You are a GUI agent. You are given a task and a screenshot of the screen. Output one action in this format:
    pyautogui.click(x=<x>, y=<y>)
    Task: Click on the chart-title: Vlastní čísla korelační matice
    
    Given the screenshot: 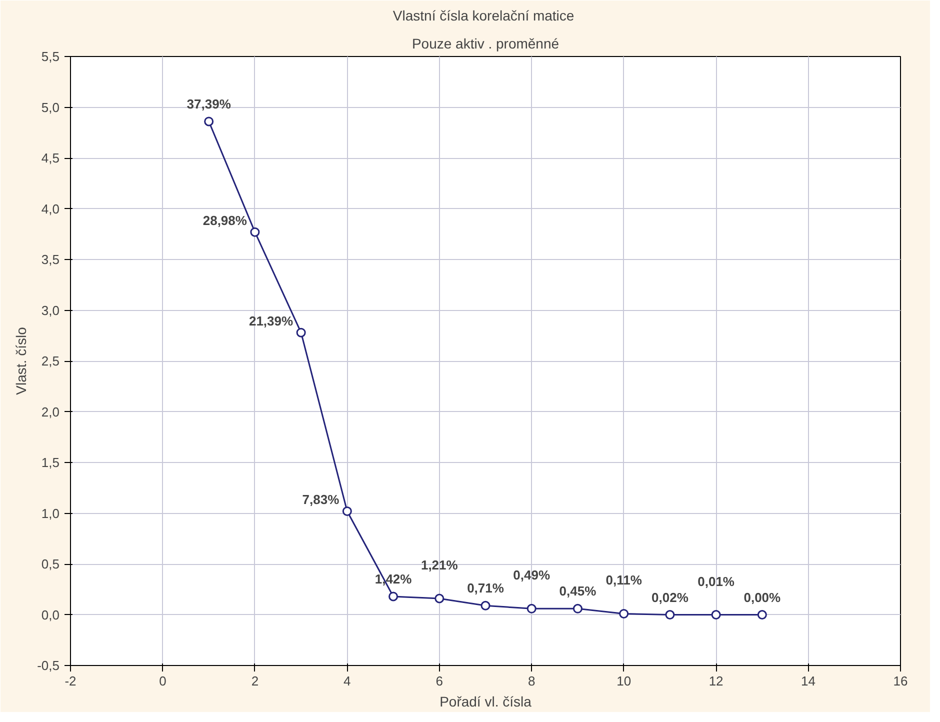 What is the action you would take?
    pyautogui.click(x=483, y=16)
    